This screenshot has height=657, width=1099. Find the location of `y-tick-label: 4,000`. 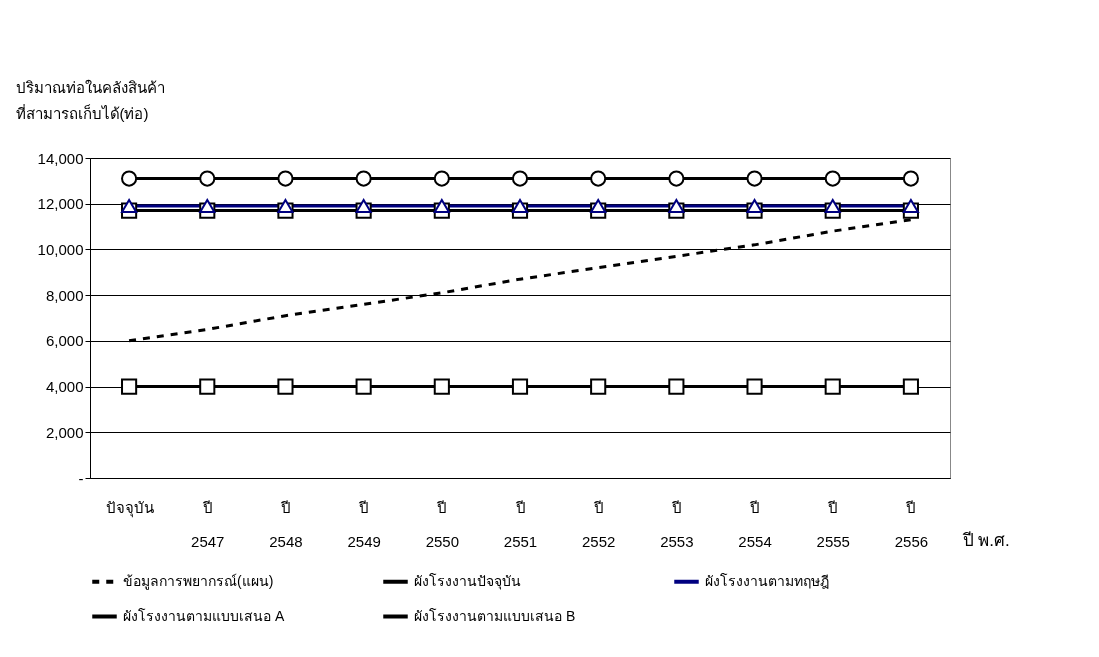

y-tick-label: 4,000 is located at coordinates (64, 387).